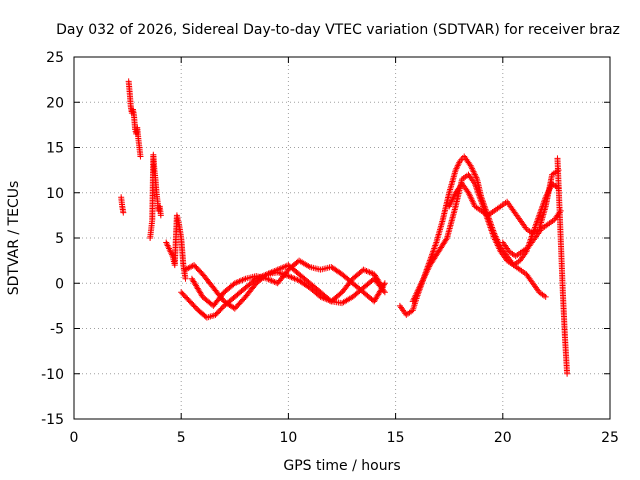 This screenshot has width=640, height=480. Describe the element at coordinates (57, 330) in the screenshot. I see `y-tick-label: -5` at that location.